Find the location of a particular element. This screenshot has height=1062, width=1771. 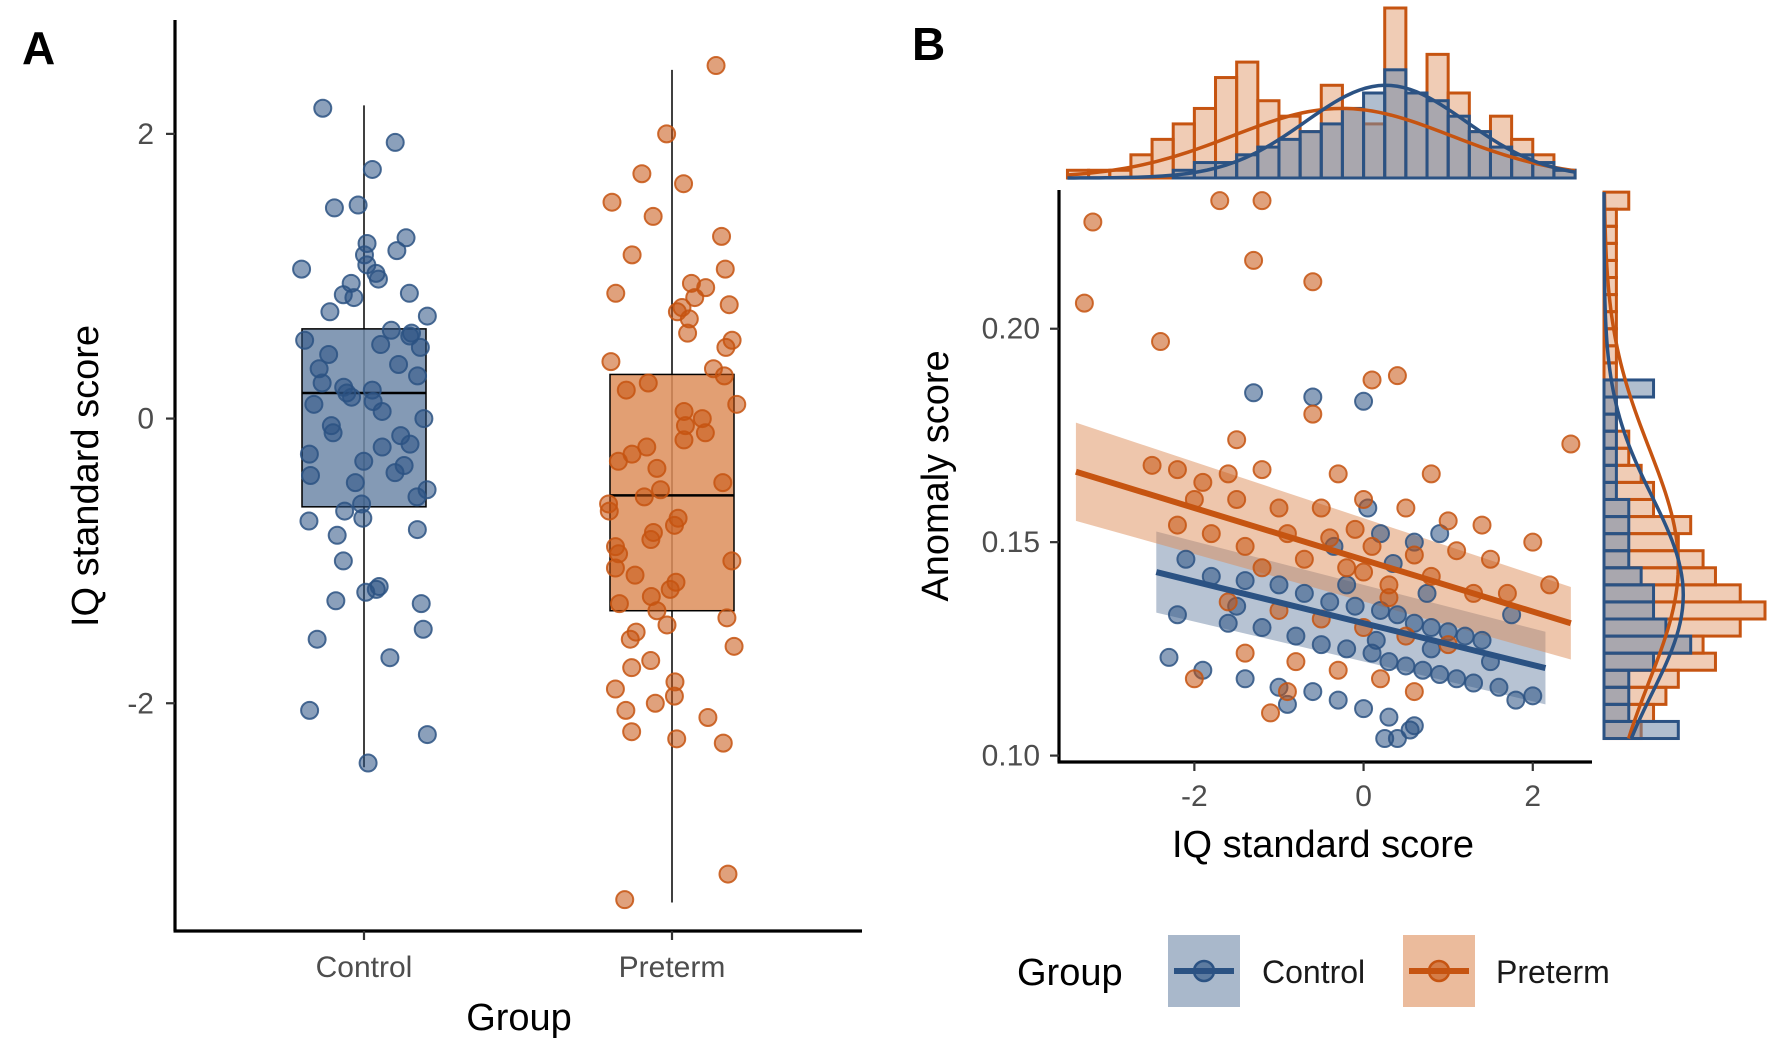

legend: Group Control Preterm is located at coordinates (1313, 971).